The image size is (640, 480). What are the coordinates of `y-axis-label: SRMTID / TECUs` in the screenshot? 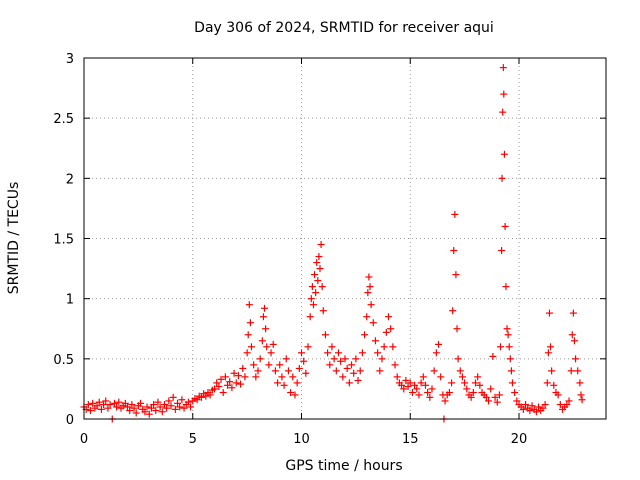 It's located at (14, 238).